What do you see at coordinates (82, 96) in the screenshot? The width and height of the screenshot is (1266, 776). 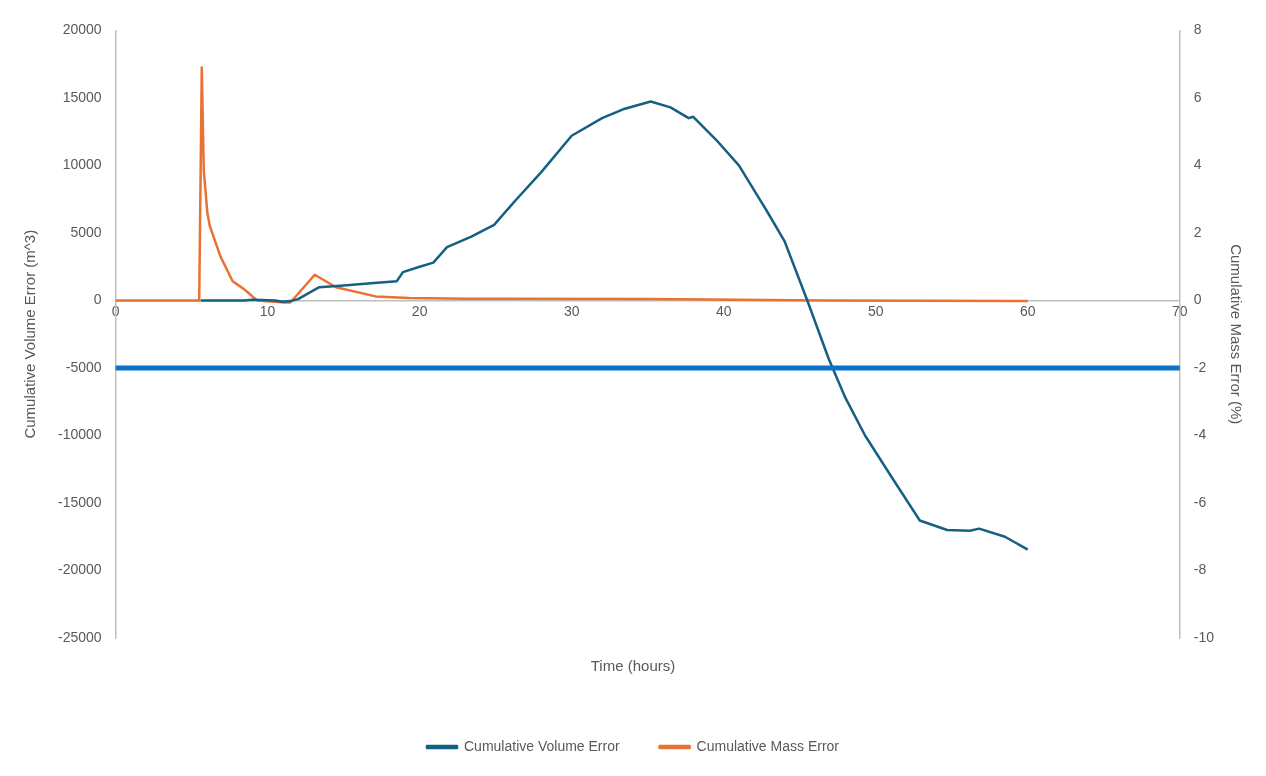 I see `y-tick-label: 15000` at bounding box center [82, 96].